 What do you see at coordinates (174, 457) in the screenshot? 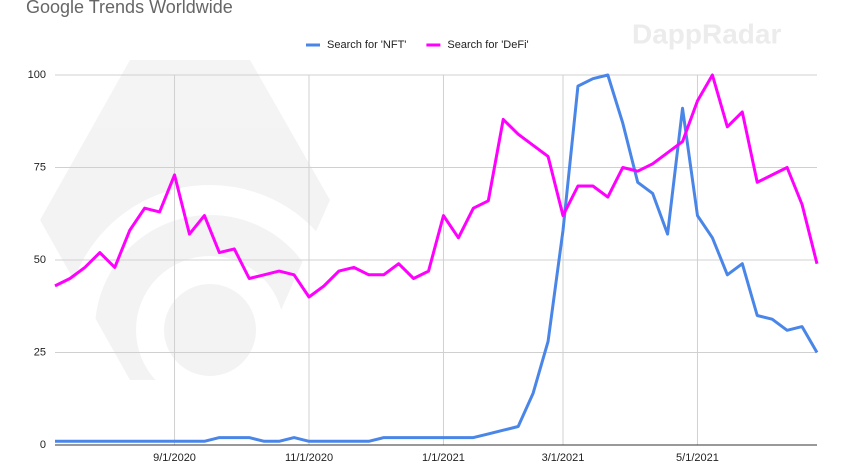
I see `x-tick-label: 9/1/2020` at bounding box center [174, 457].